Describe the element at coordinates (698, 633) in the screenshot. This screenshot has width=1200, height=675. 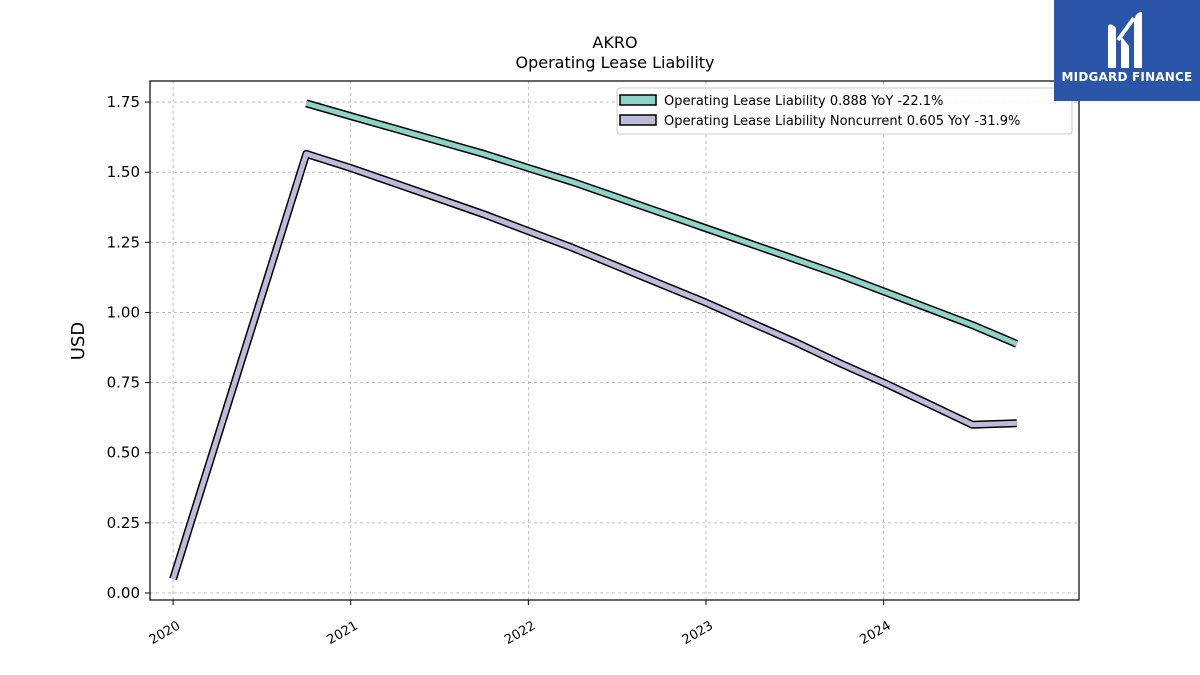
I see `x-tick-label: 2023` at that location.